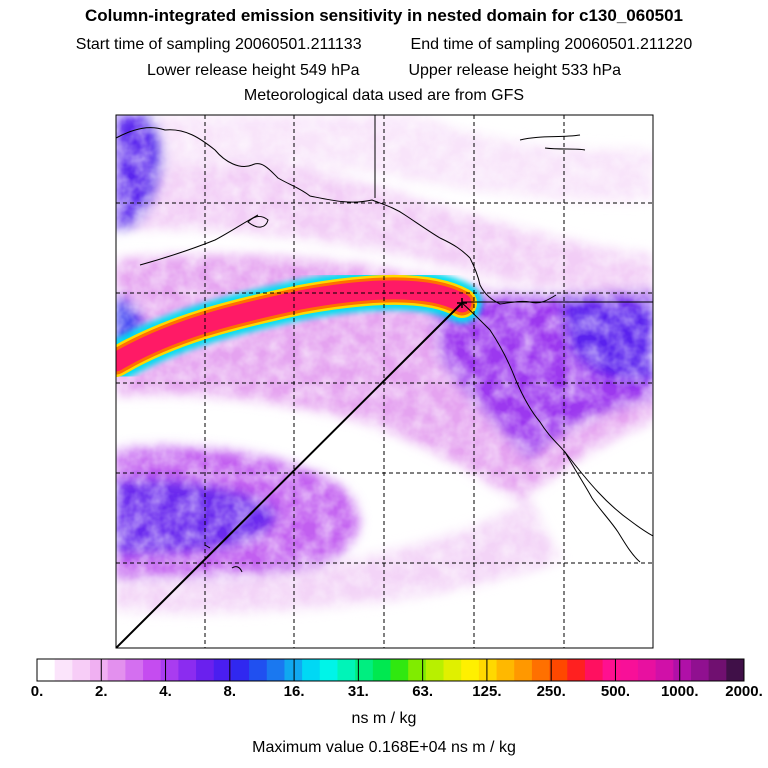 Image resolution: width=768 pixels, height=768 pixels. Describe the element at coordinates (485, 44) in the screenshot. I see `end-time-label: End time of sampling` at that location.